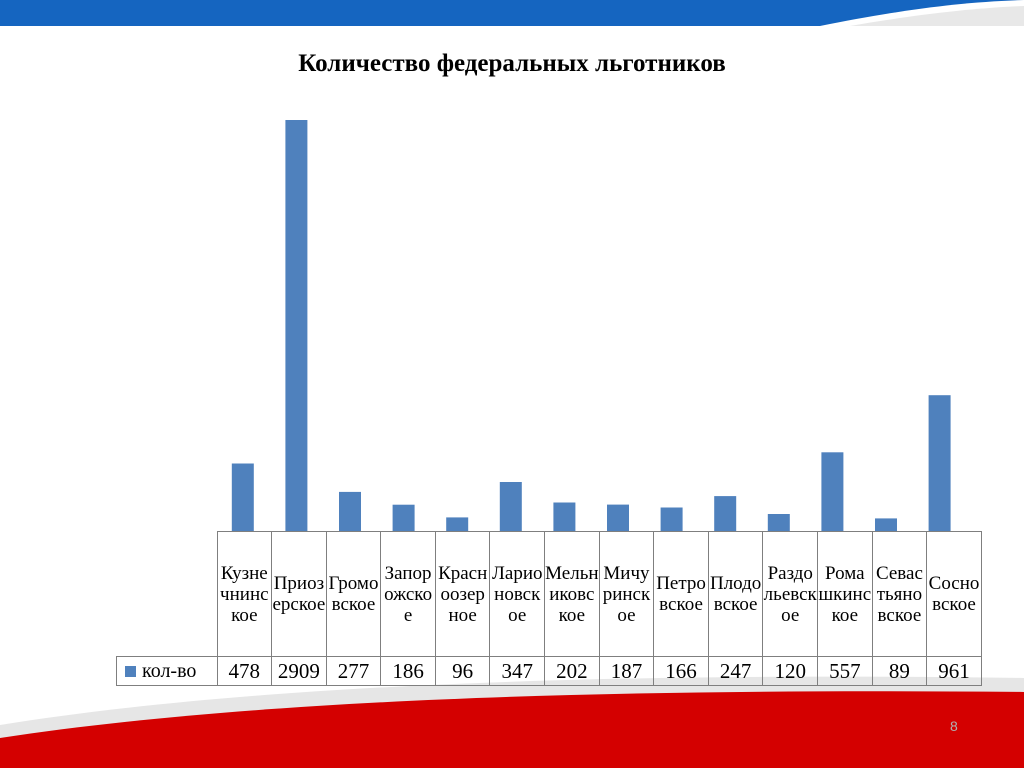 This screenshot has height=768, width=1024. Describe the element at coordinates (790, 594) in the screenshot. I see `category-label: Раздольевское` at that location.